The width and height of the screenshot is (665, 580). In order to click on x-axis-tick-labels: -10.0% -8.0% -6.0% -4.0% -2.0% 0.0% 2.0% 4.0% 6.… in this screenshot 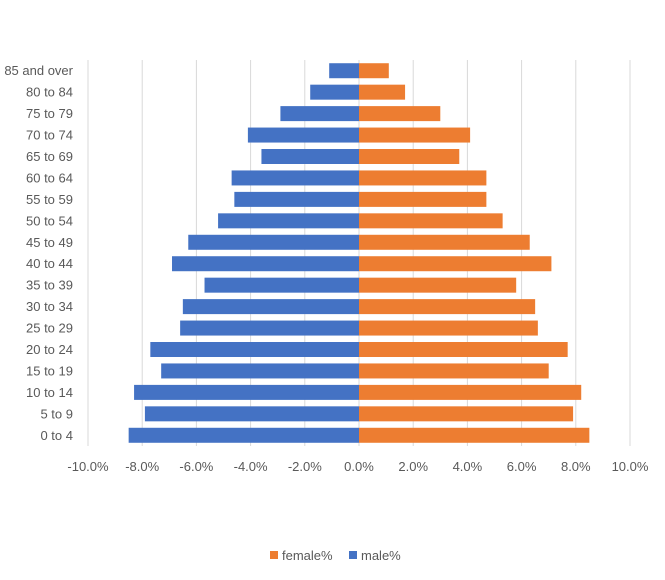, I will do `click(357, 466)`.